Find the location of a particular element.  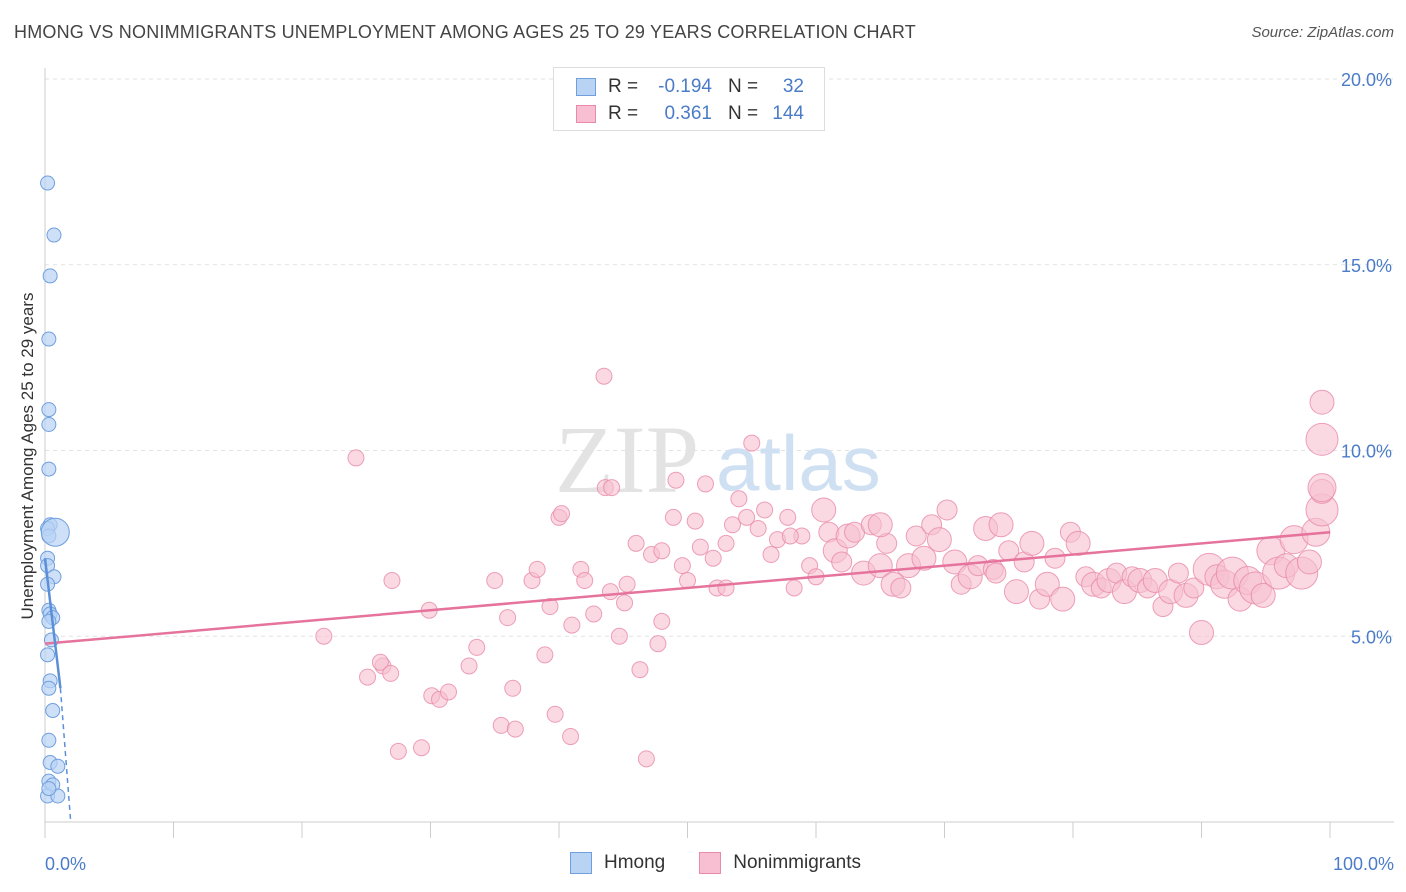

legend-row-nonimmigrants: R = 0.361 N = 144 is located at coordinates (690, 114).